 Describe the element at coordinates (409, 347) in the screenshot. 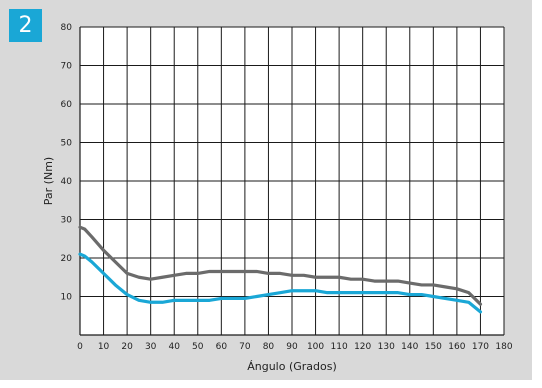

I see `x-tick-label: 140` at that location.